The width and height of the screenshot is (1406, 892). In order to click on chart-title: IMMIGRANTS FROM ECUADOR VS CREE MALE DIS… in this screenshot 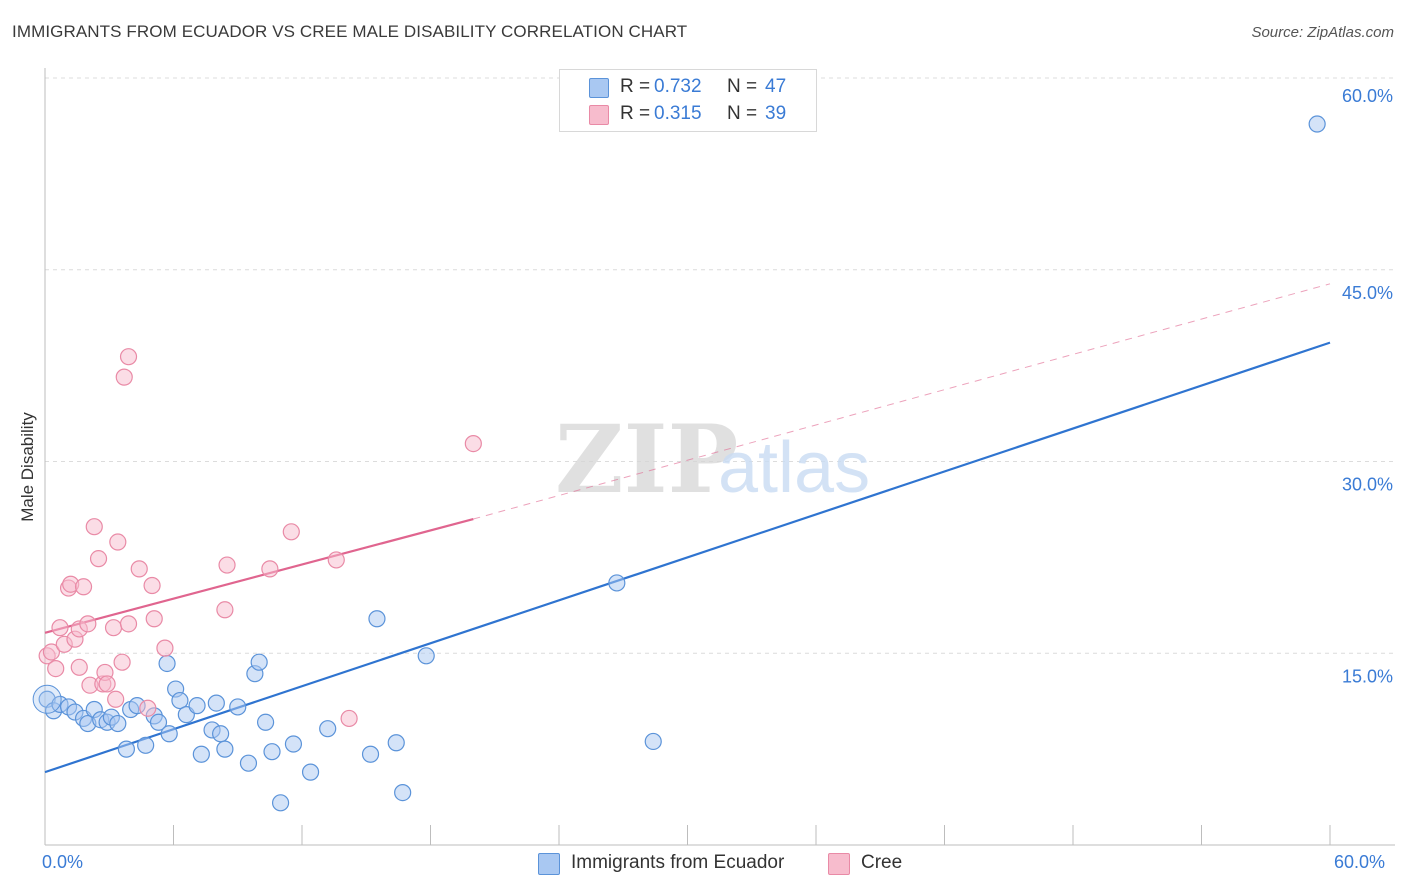, I will do `click(350, 31)`.